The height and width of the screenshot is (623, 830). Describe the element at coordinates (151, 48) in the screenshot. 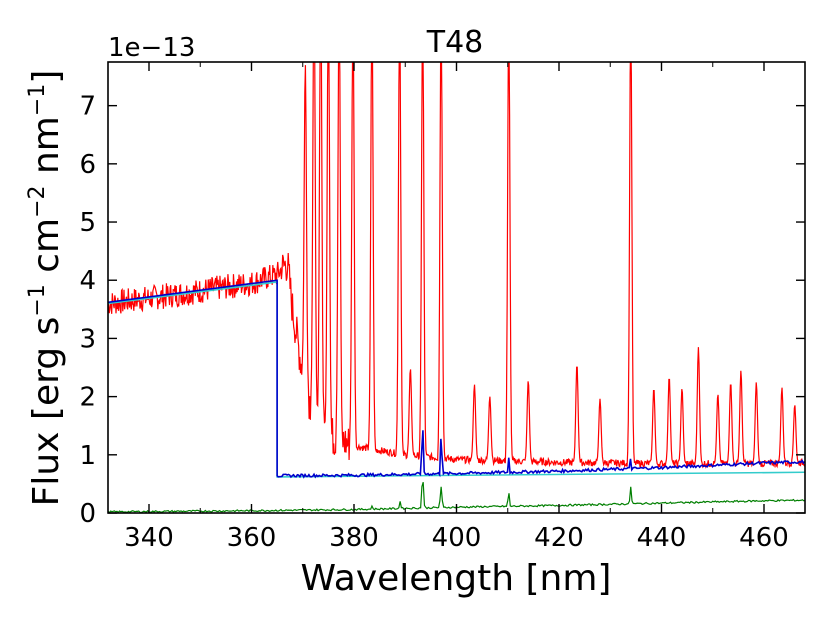

I see `offset-label: 1e−13` at that location.